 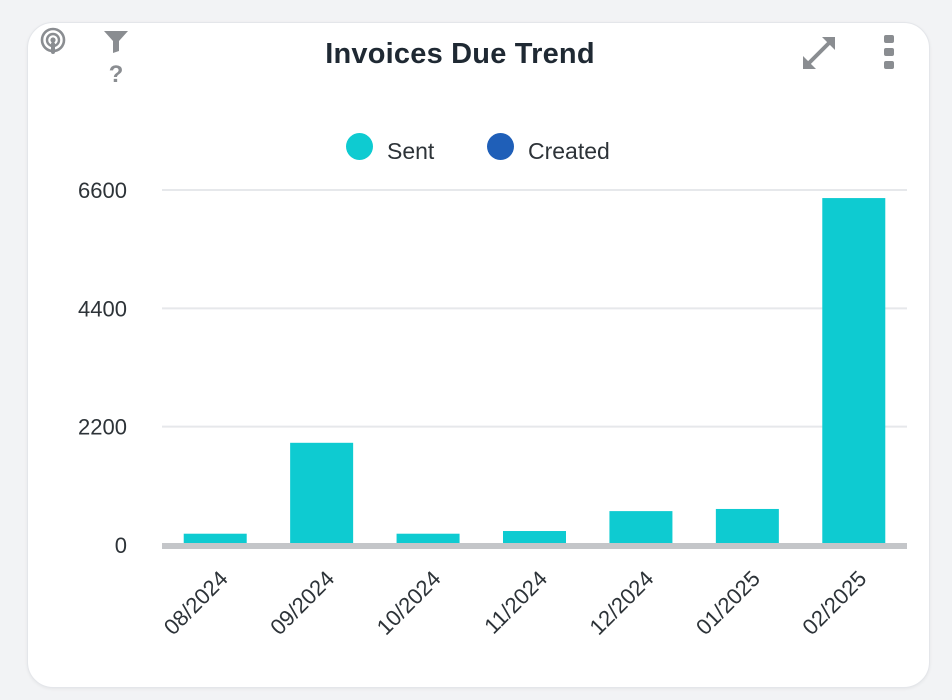 I want to click on x-tick-label: 11/2024, so click(x=515, y=602).